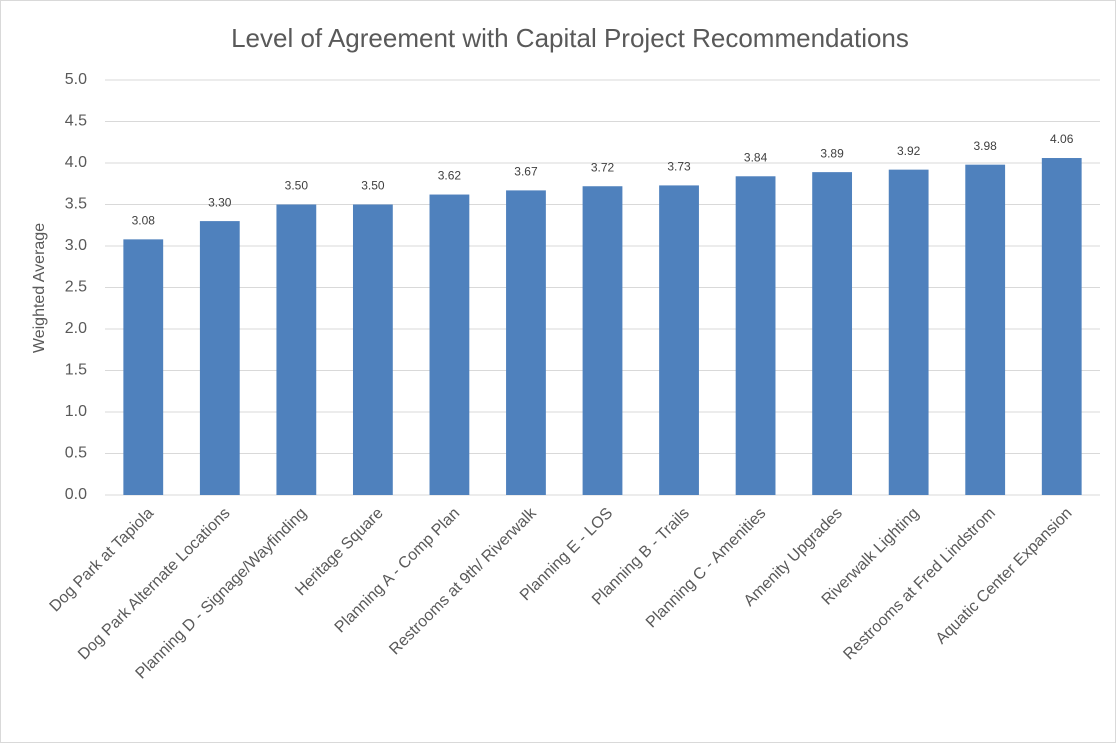  I want to click on data-label: 3.84, so click(756, 157).